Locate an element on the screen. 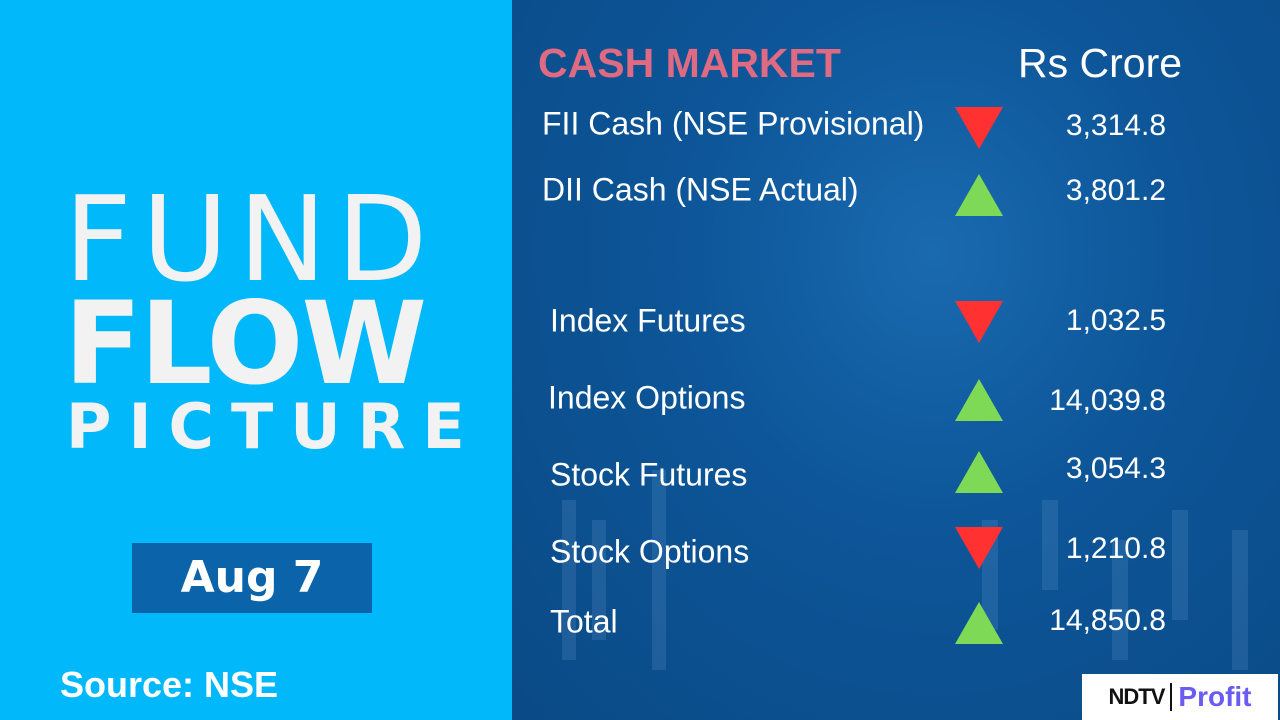  unit-label: Rs Crore is located at coordinates (1100, 63).